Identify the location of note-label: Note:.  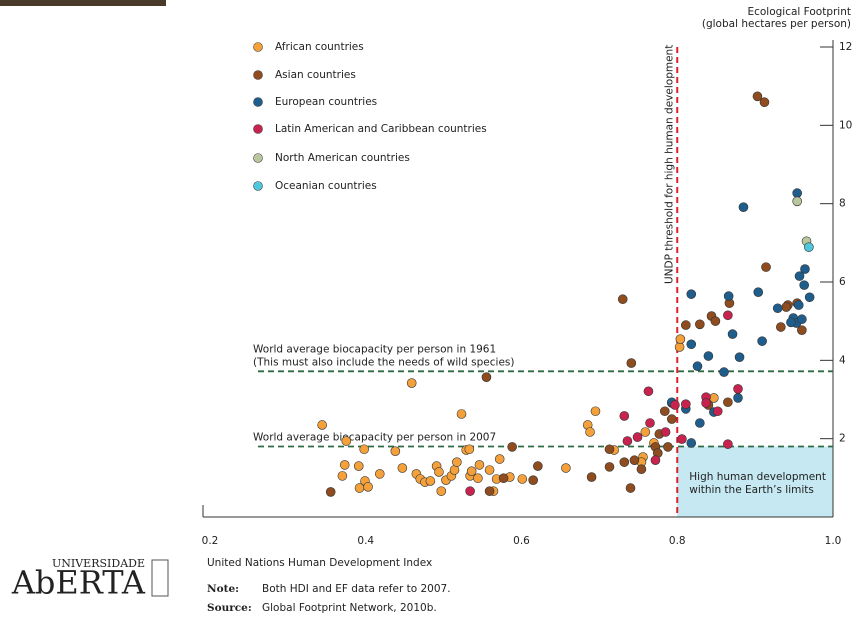
(223, 589).